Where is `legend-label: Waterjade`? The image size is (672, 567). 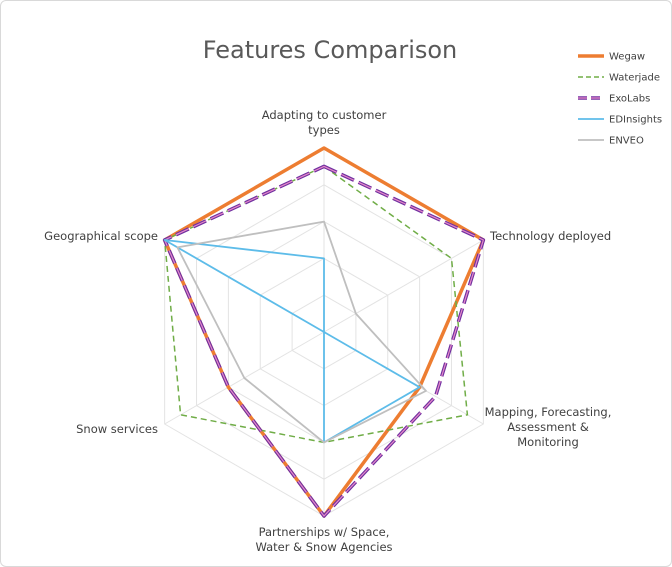 legend-label: Waterjade is located at coordinates (634, 78).